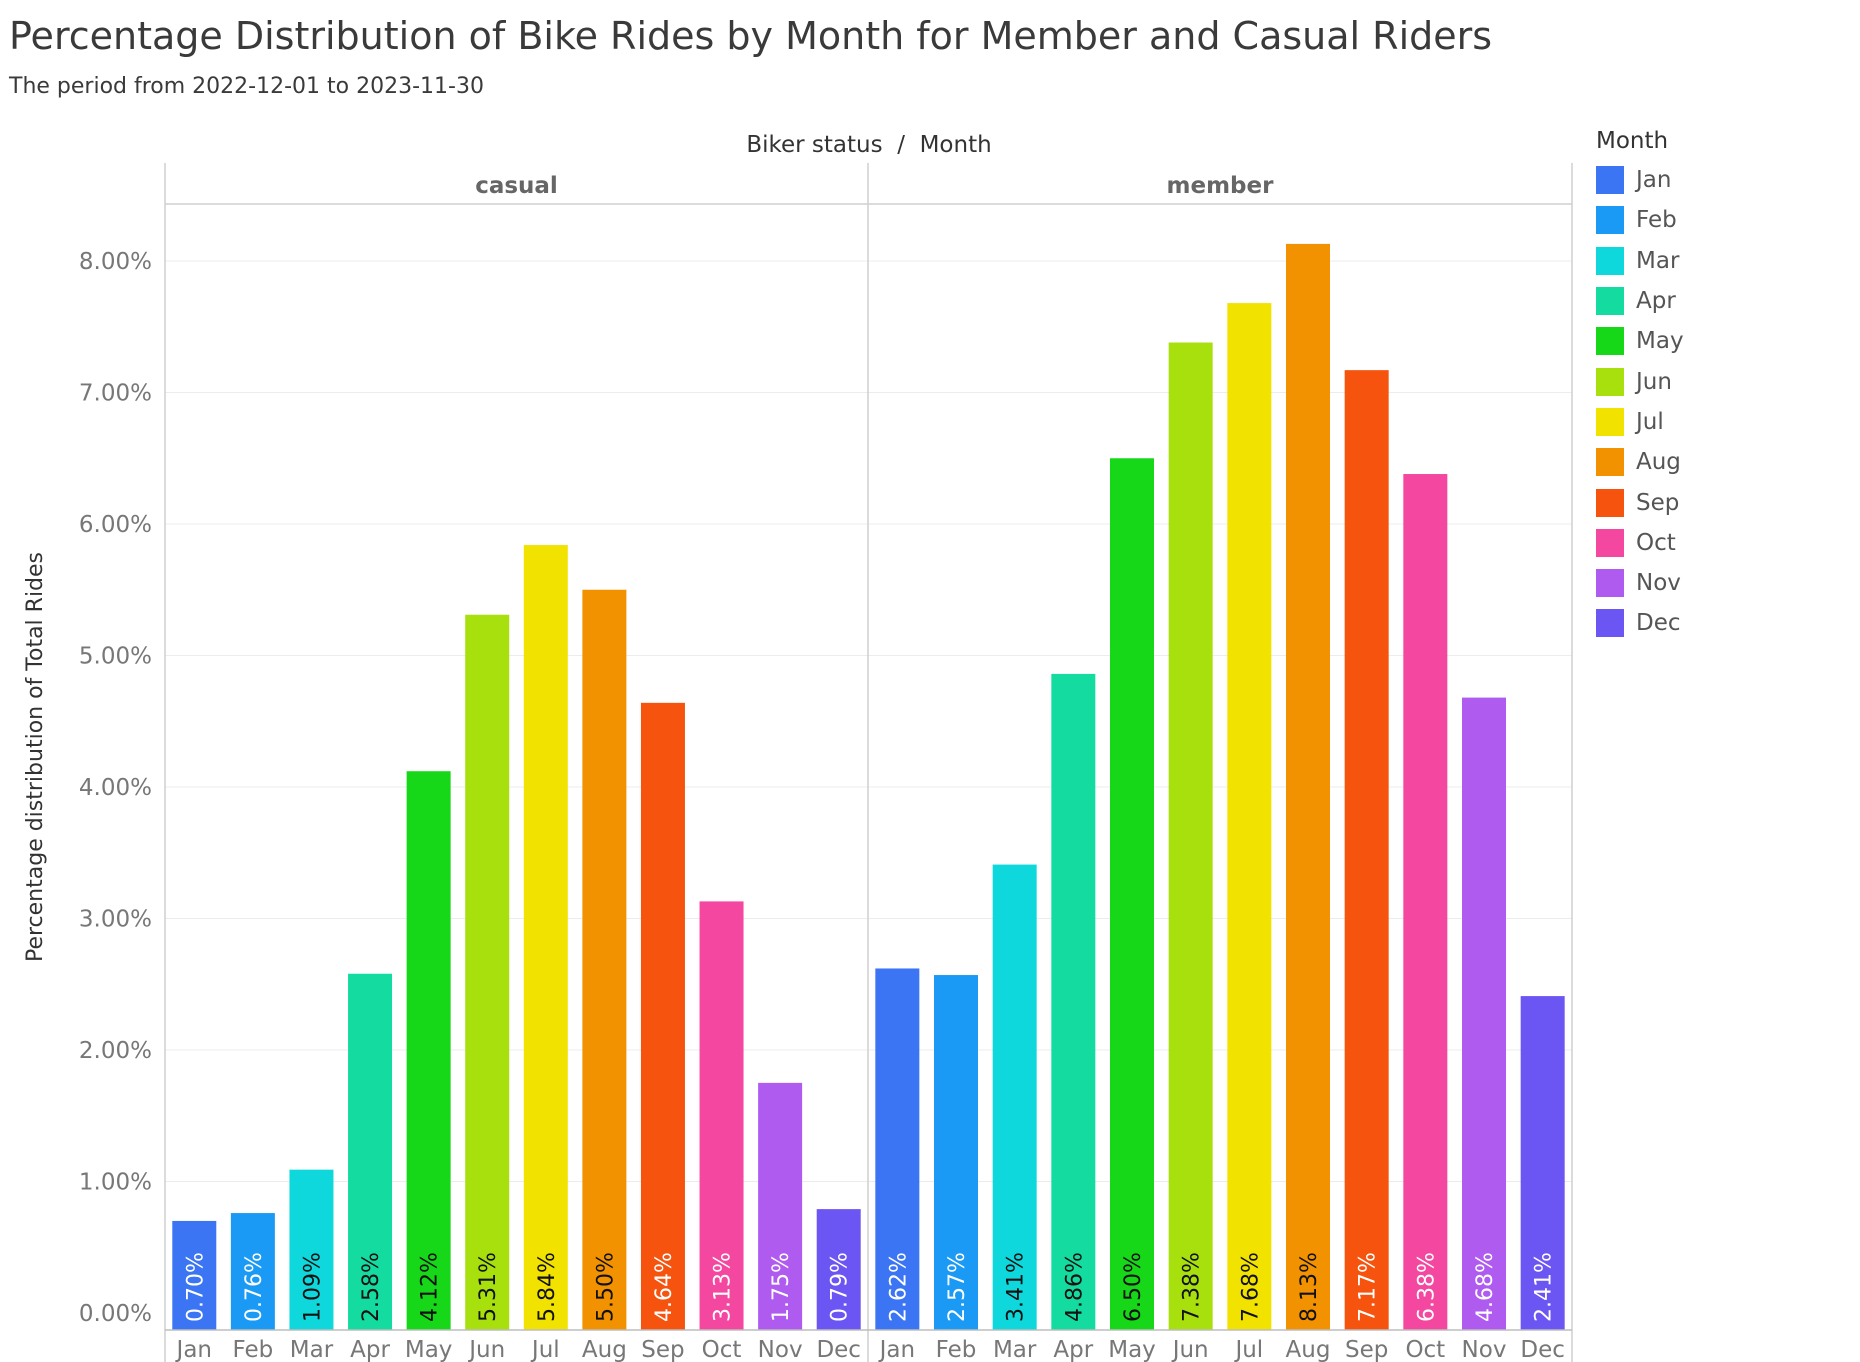 The image size is (1860, 1362). What do you see at coordinates (371, 1287) in the screenshot?
I see `data-label: 2.58%` at bounding box center [371, 1287].